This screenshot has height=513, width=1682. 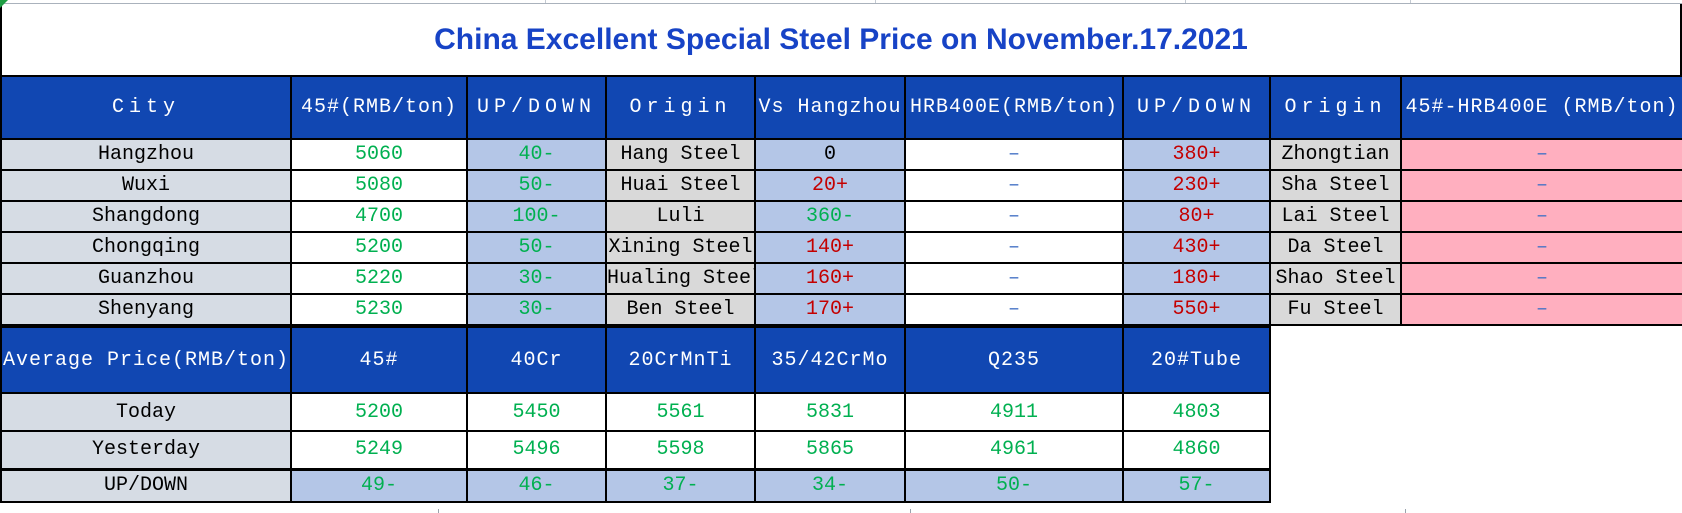 What do you see at coordinates (146, 247) in the screenshot?
I see `city-cell: Chongqing` at bounding box center [146, 247].